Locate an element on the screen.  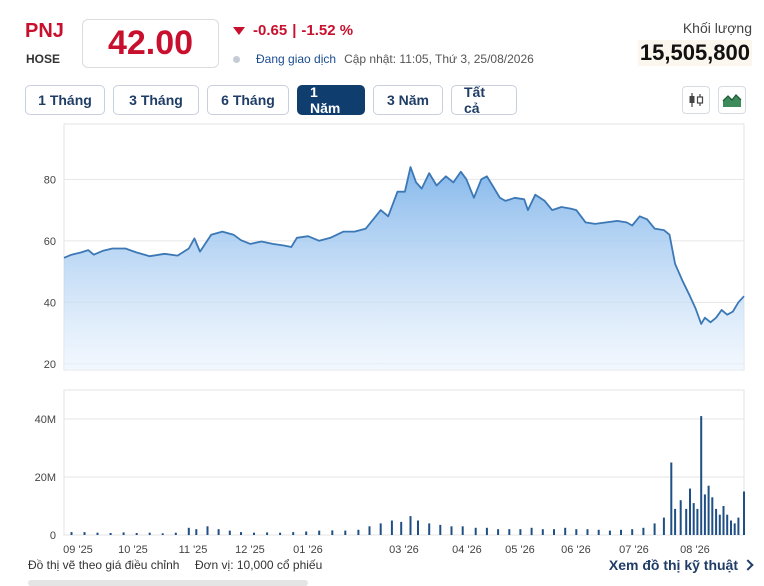
volume-tick-label: 40M is located at coordinates (45, 420).